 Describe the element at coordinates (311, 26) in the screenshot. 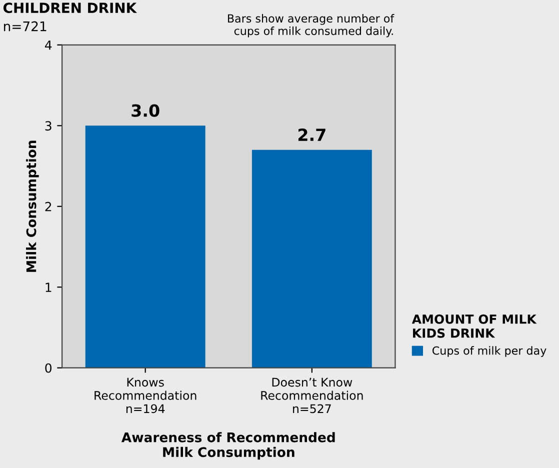

I see `text: Bars show average number of cups of milk consumed daily.` at that location.